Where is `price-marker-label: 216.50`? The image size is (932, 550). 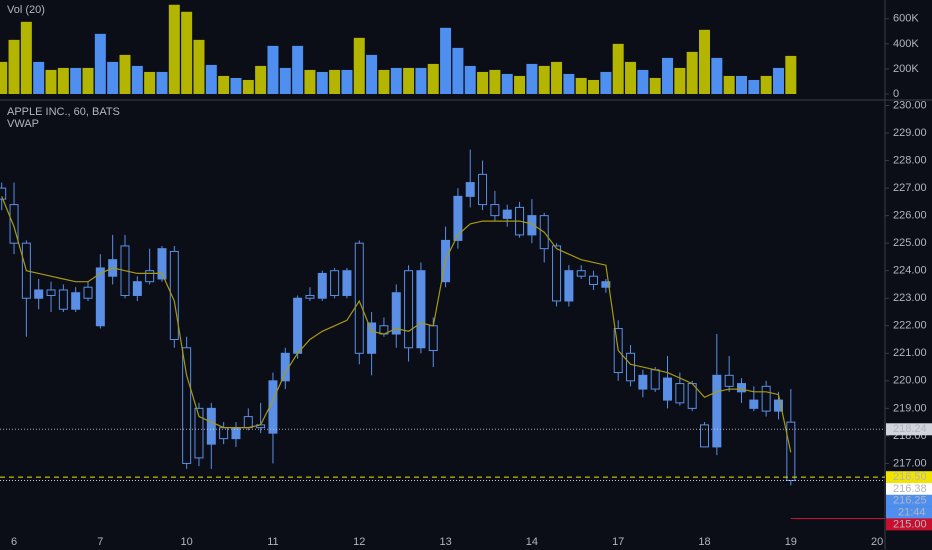
price-marker-label: 216.50 is located at coordinates (910, 477).